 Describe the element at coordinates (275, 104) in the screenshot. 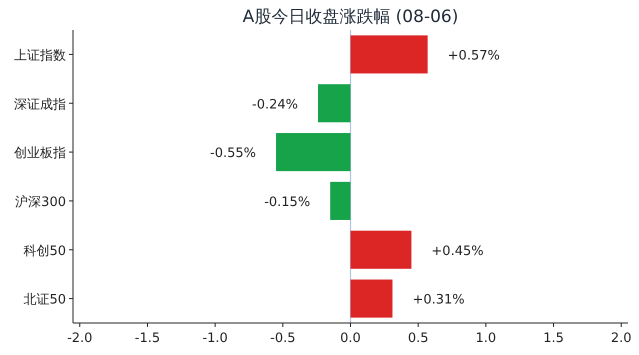

I see `data-label: -0.24%` at that location.